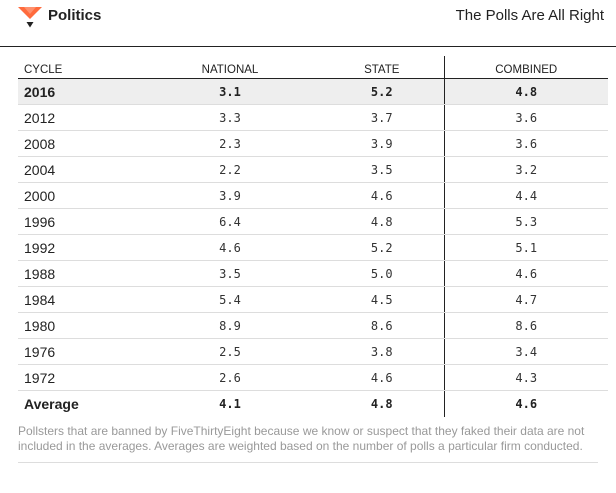 Image resolution: width=616 pixels, height=493 pixels. I want to click on cell-state: 3.7, so click(382, 117).